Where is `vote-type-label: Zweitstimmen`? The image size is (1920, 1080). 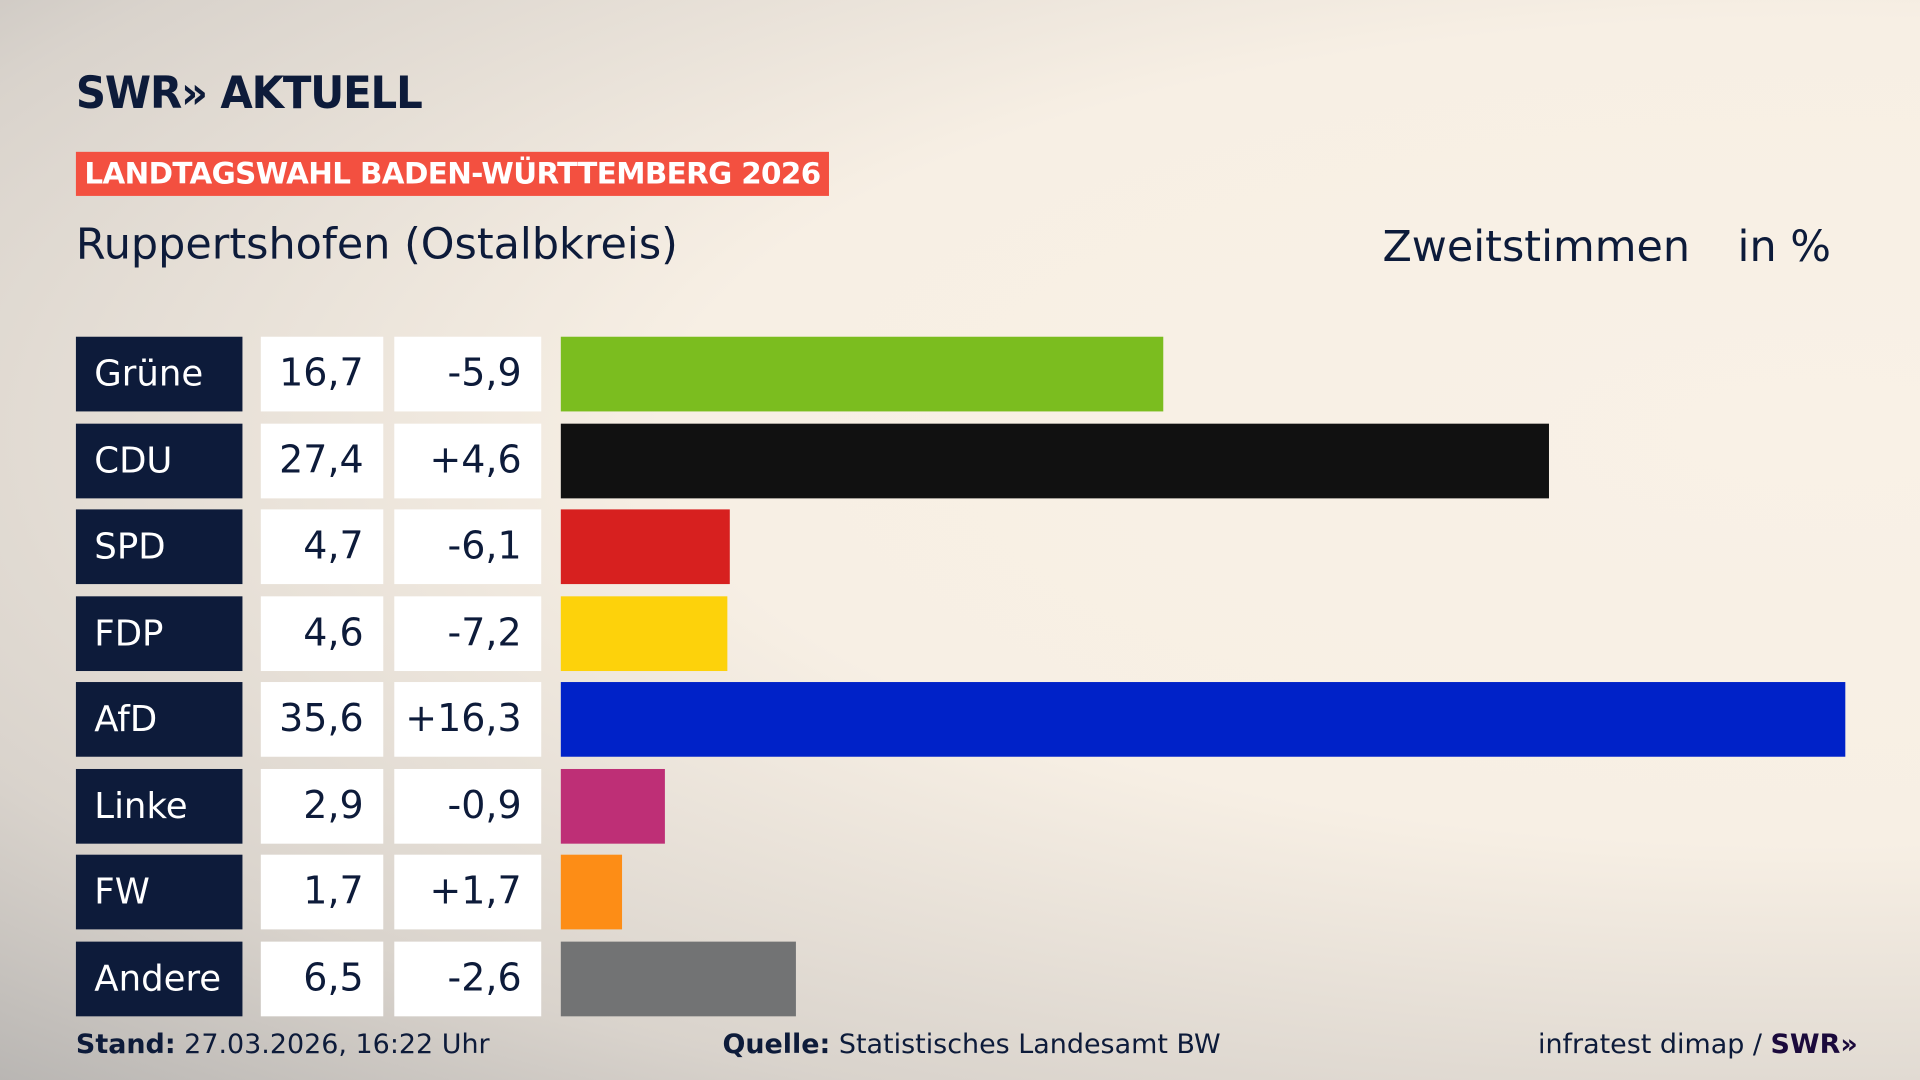 vote-type-label: Zweitstimmen is located at coordinates (1536, 247).